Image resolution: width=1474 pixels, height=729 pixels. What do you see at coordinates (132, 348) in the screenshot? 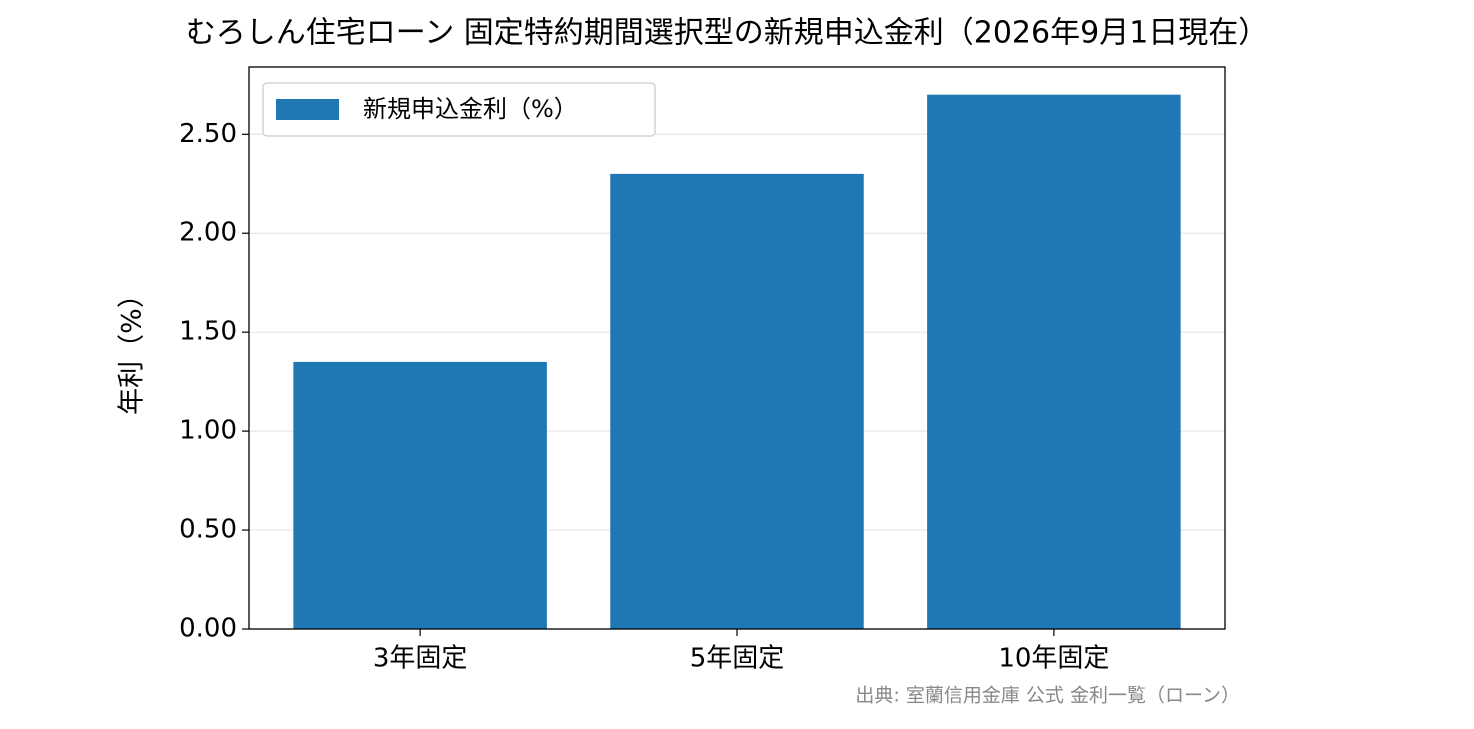
I see `y-axis-label: 年利（%）` at bounding box center [132, 348].